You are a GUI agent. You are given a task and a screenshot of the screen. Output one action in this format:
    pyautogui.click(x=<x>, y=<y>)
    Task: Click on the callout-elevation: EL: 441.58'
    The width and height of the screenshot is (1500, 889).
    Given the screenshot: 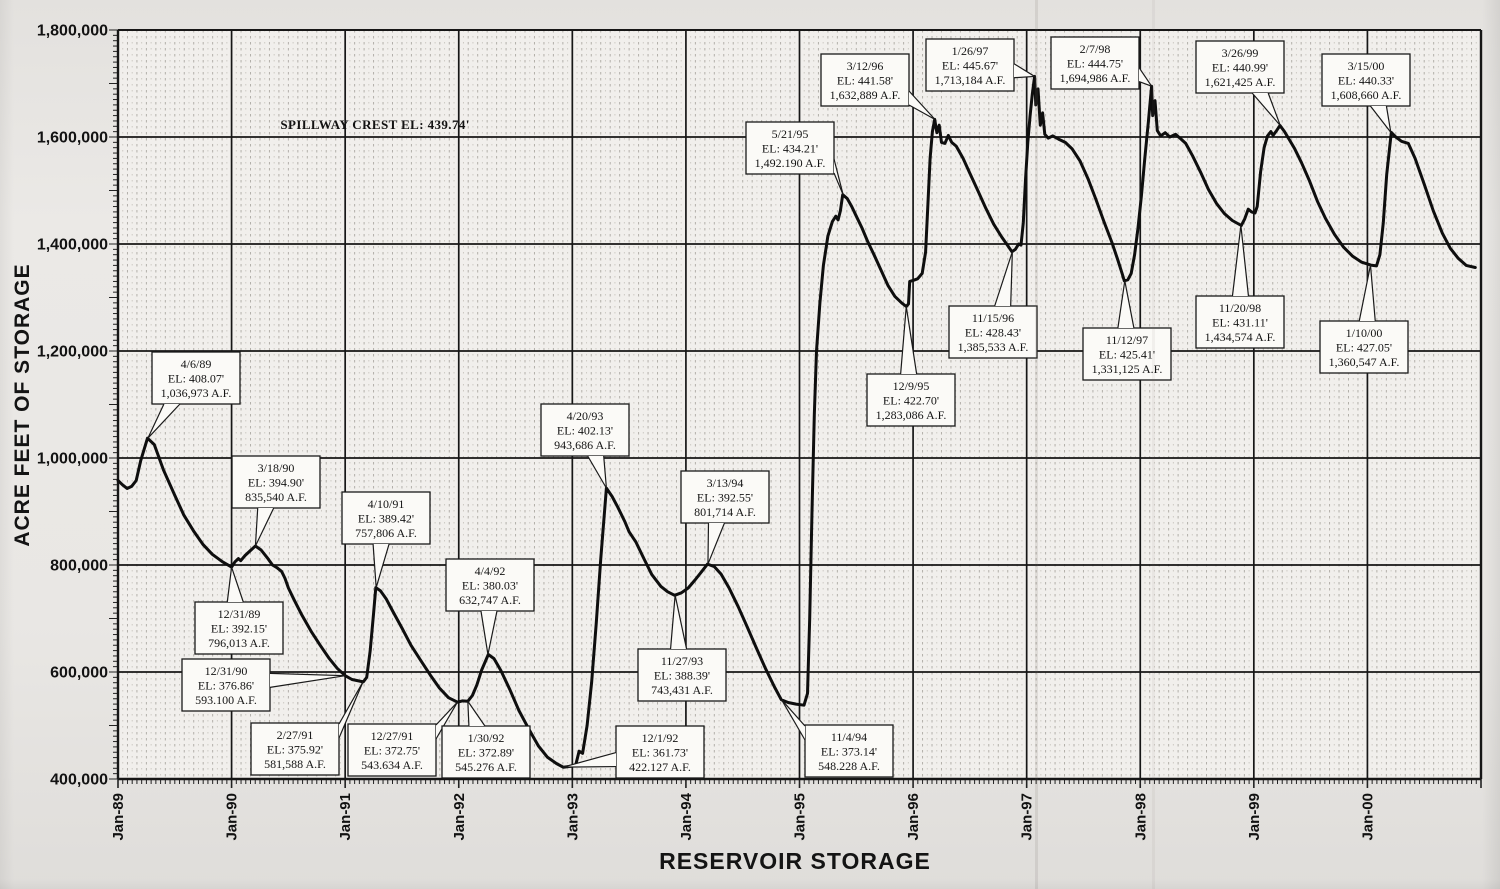 What is the action you would take?
    pyautogui.click(x=865, y=81)
    